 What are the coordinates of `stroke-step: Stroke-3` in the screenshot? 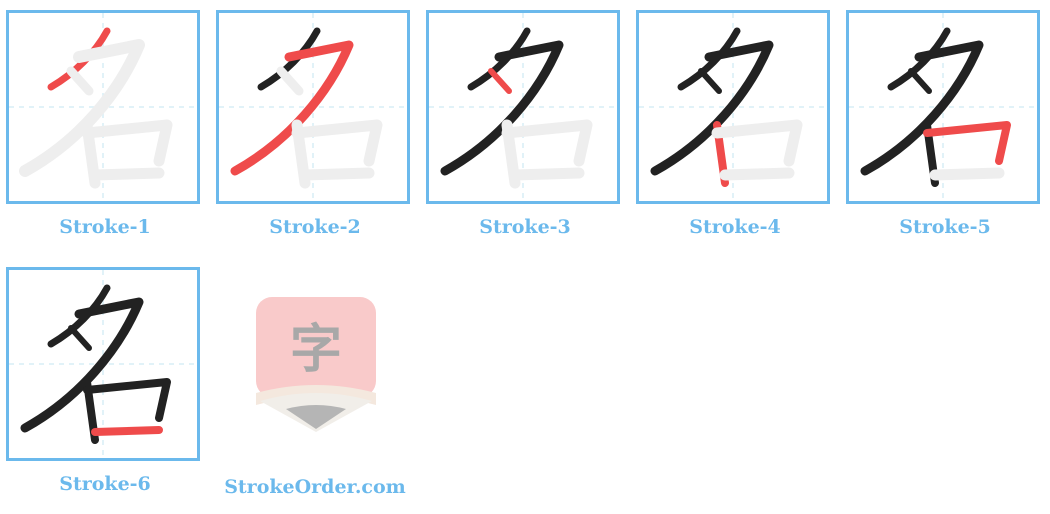 It's located at (525, 128).